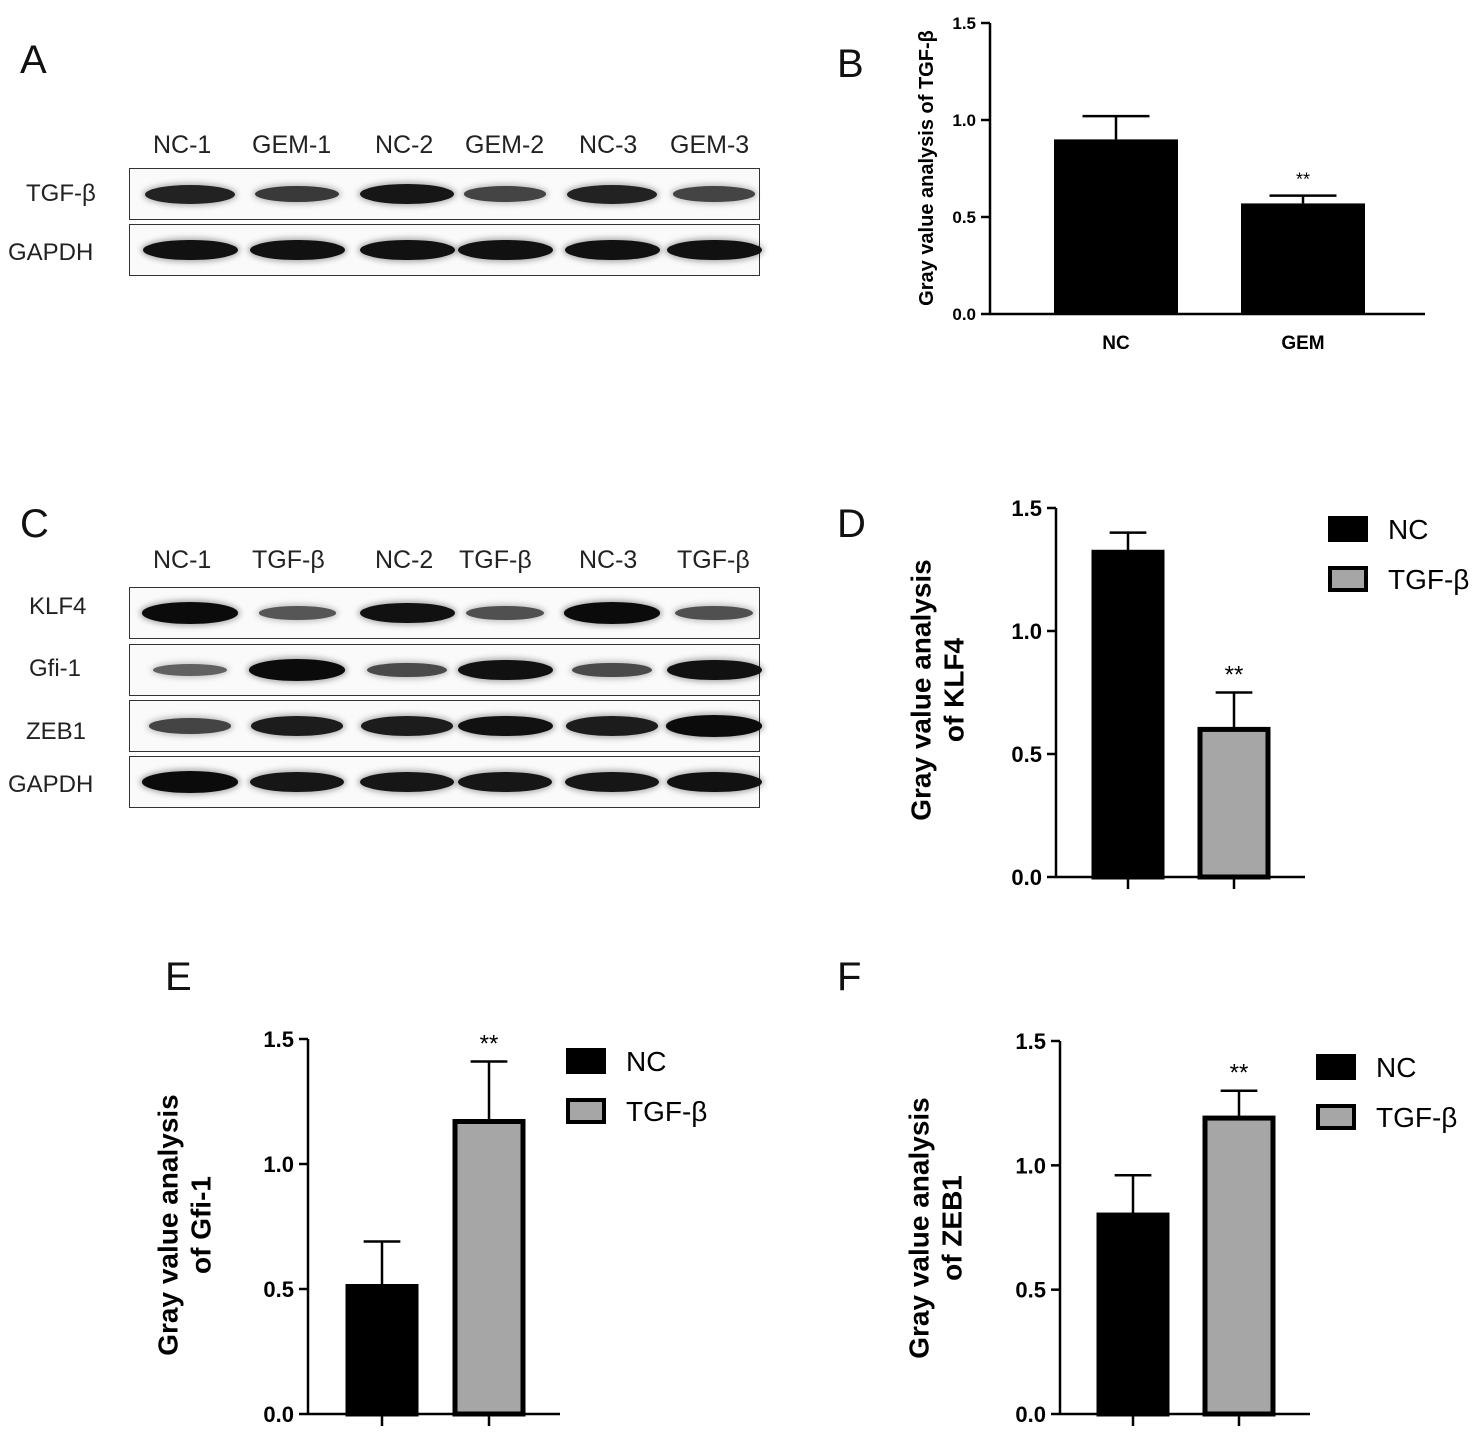 The width and height of the screenshot is (1481, 1436). What do you see at coordinates (201, 1225) in the screenshot?
I see `y-axis-label: of Gfi-1` at bounding box center [201, 1225].